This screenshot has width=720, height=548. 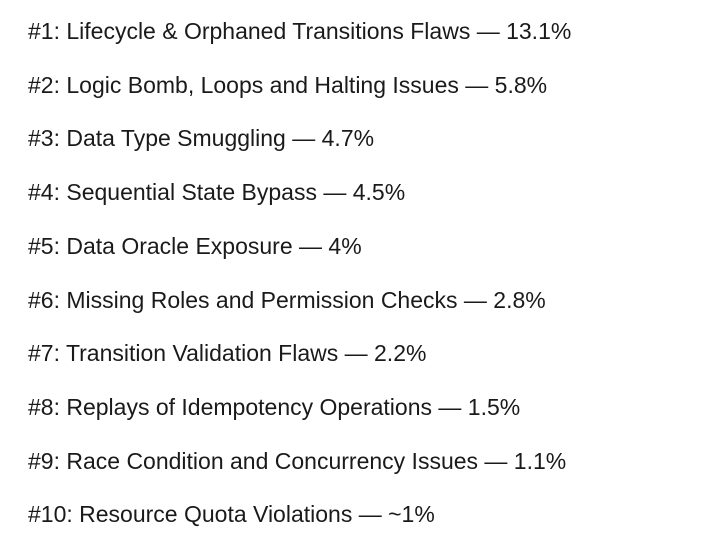 What do you see at coordinates (227, 353) in the screenshot?
I see `list-item: #7: Transition Validation Flaws — 2.2%` at bounding box center [227, 353].